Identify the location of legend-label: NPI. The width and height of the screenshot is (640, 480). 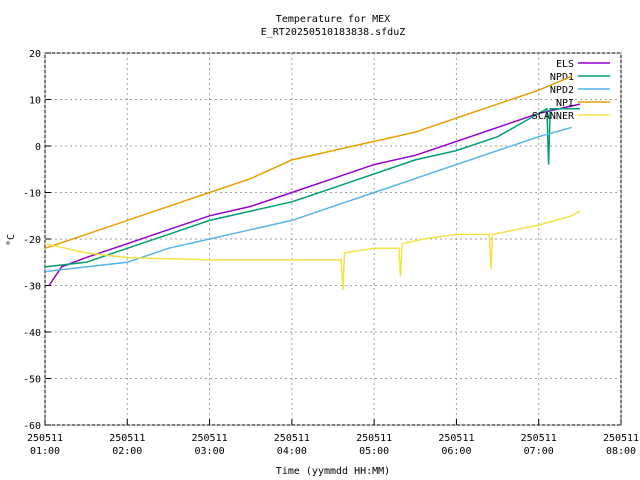
(565, 103).